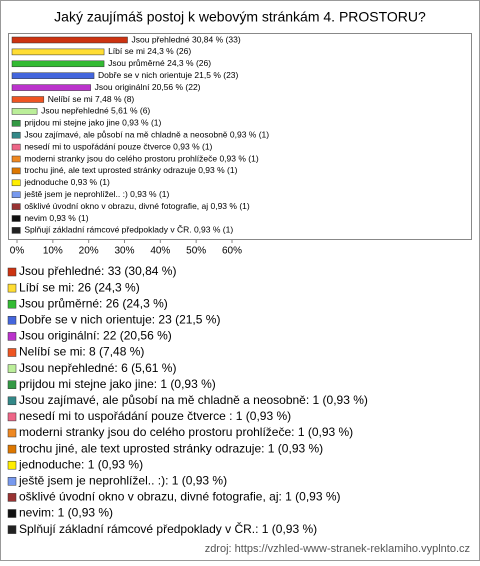  Describe the element at coordinates (93, 303) in the screenshot. I see `legend-label: Jsou průměrné: 26 (24,3 %)` at that location.